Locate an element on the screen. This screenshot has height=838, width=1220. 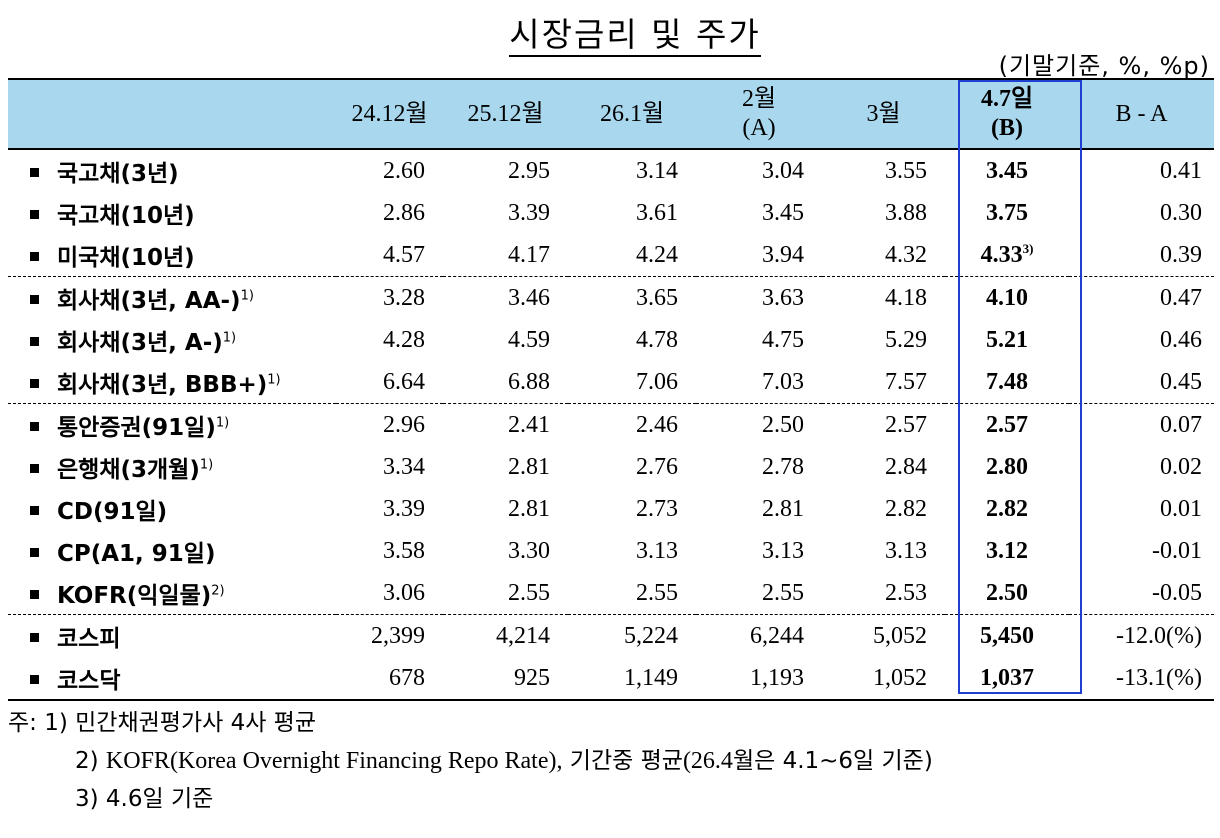
cell-value: 3.28 is located at coordinates (389, 297).